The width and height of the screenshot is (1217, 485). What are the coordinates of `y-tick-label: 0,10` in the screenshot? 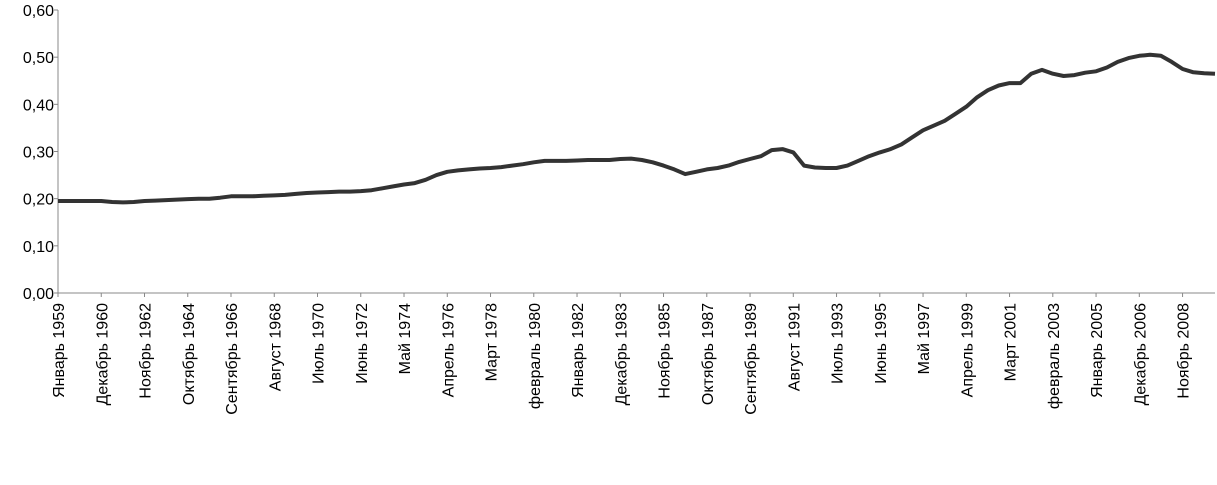 It's located at (38, 247).